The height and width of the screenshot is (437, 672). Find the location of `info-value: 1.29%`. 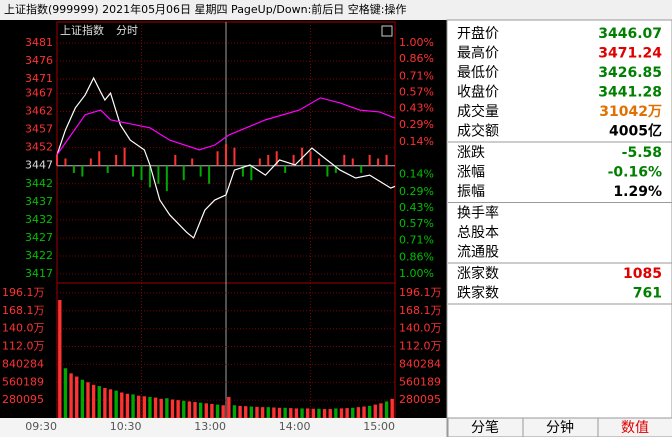

info-value: 1.29% is located at coordinates (637, 192).